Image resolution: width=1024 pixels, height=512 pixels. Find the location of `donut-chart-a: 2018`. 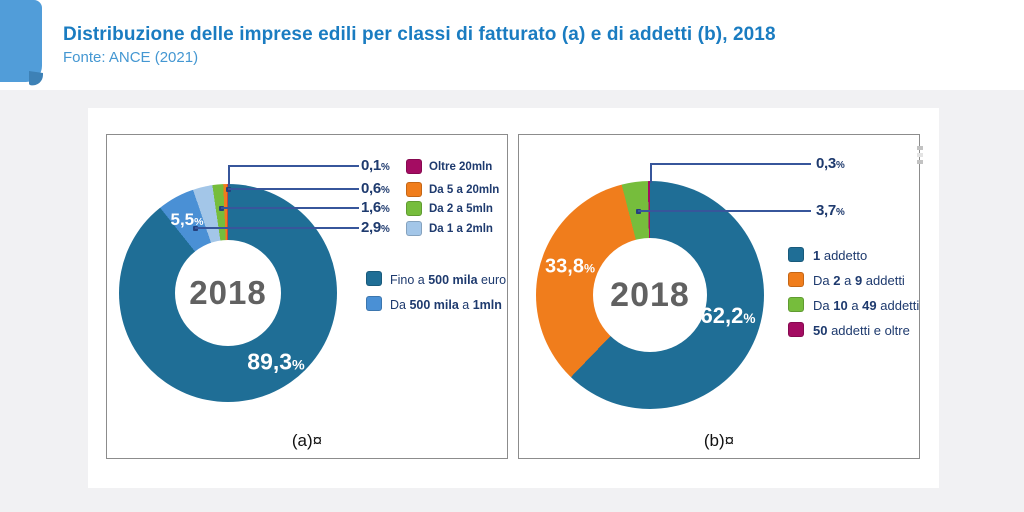

donut-chart-a: 2018 is located at coordinates (228, 293).